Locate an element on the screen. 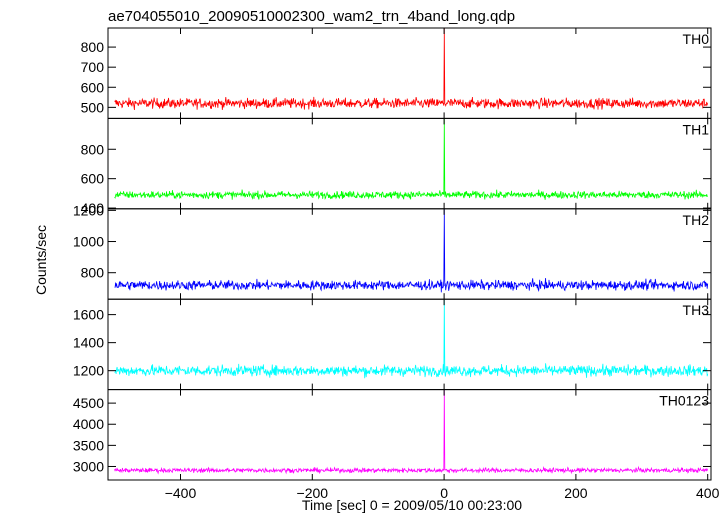  y-tick-label: 400 is located at coordinates (93, 208).